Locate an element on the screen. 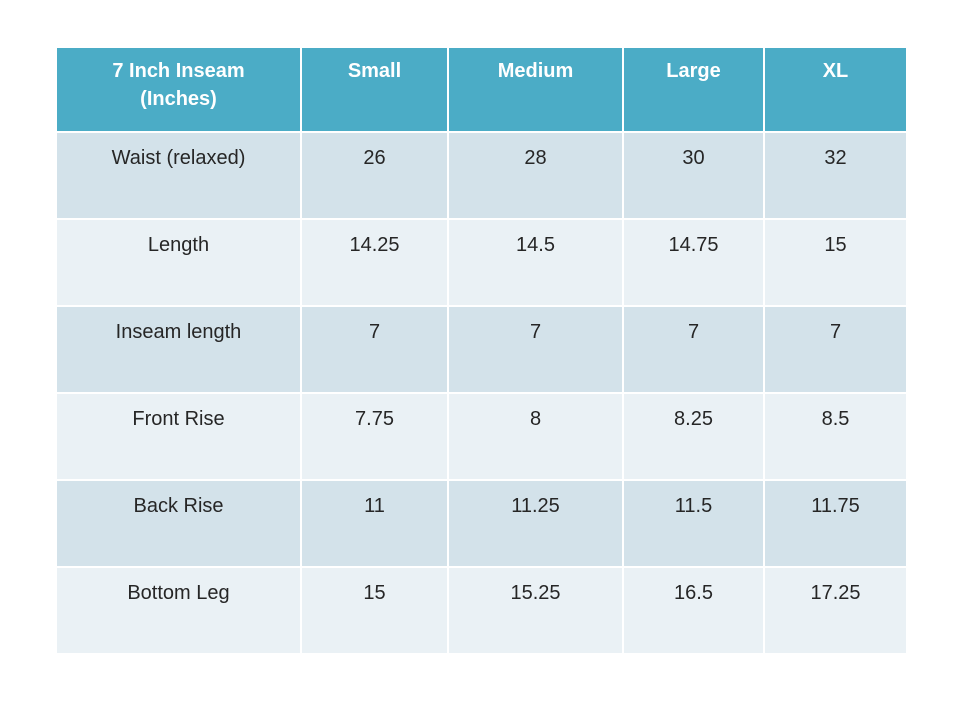 The height and width of the screenshot is (720, 960). value-cell: 11.5 is located at coordinates (693, 523).